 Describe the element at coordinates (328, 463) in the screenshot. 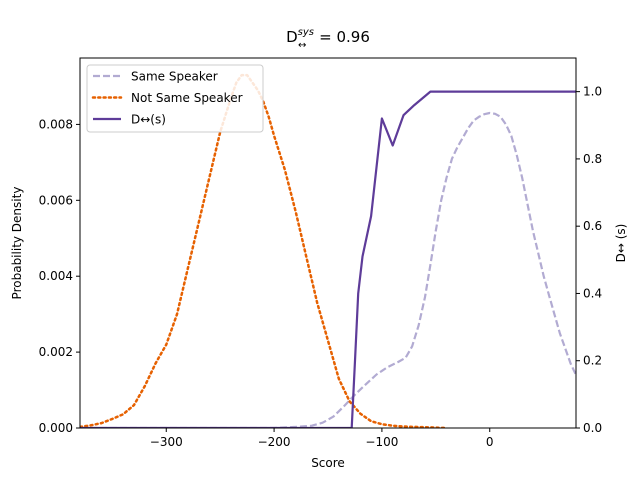

I see `x-axis-label: Score` at that location.